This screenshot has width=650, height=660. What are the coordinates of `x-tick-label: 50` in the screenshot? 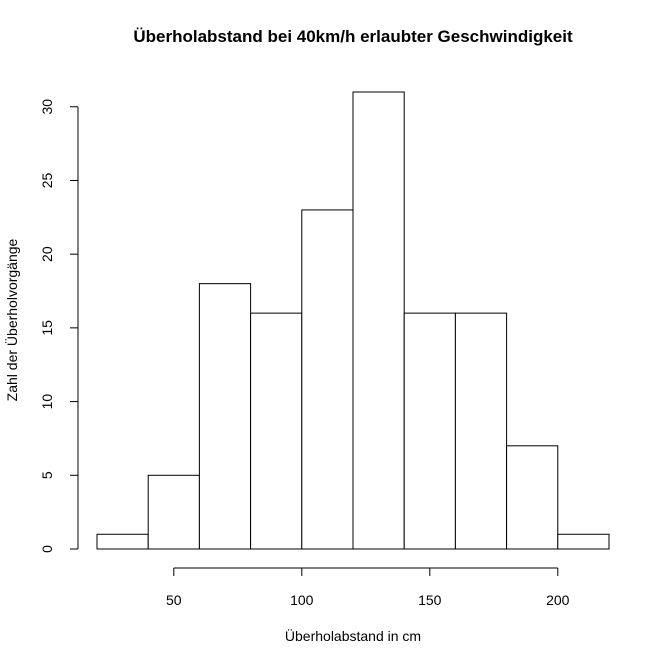 It's located at (174, 600).